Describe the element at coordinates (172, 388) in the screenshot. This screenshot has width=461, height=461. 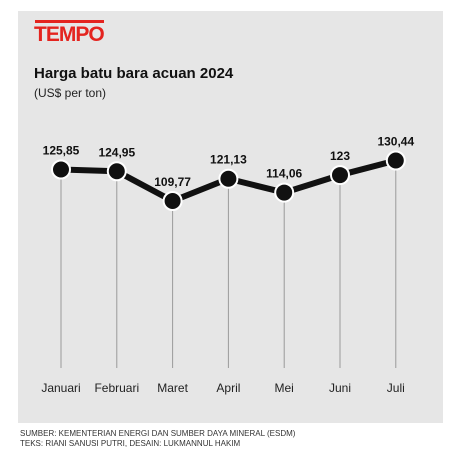
I see `x-tick-label-maret: Maret` at that location.